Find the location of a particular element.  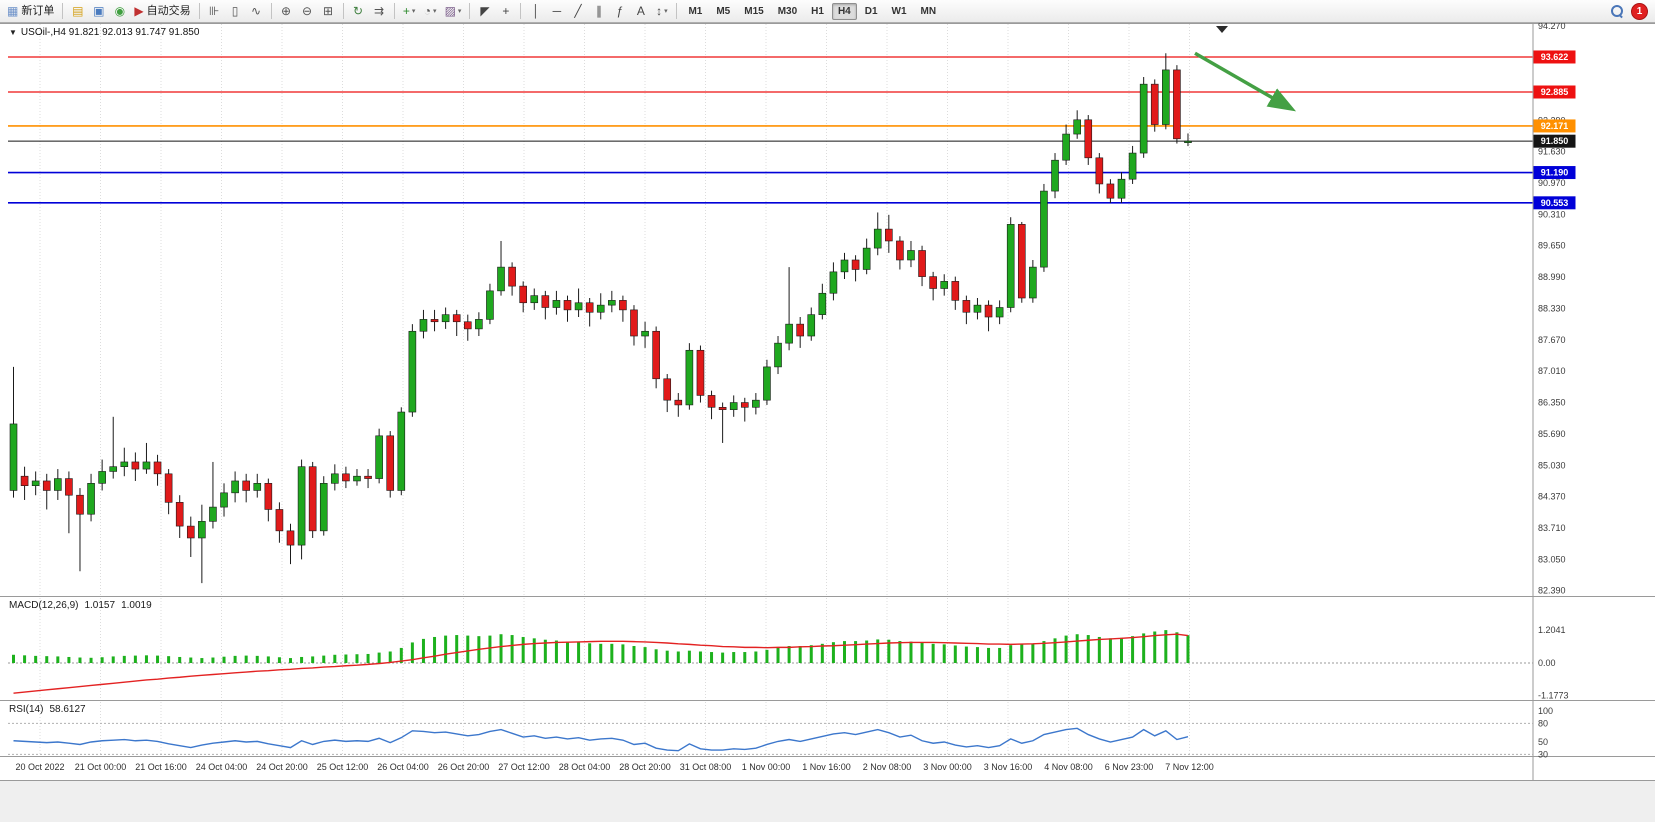

svg-text: 21 Oct 00:00 is located at coordinates (101, 767).